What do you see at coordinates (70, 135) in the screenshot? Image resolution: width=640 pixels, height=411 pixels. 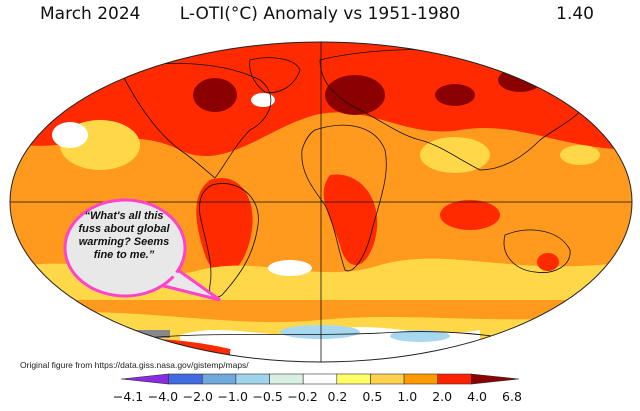 I see `cool-pacific-spot` at bounding box center [70, 135].